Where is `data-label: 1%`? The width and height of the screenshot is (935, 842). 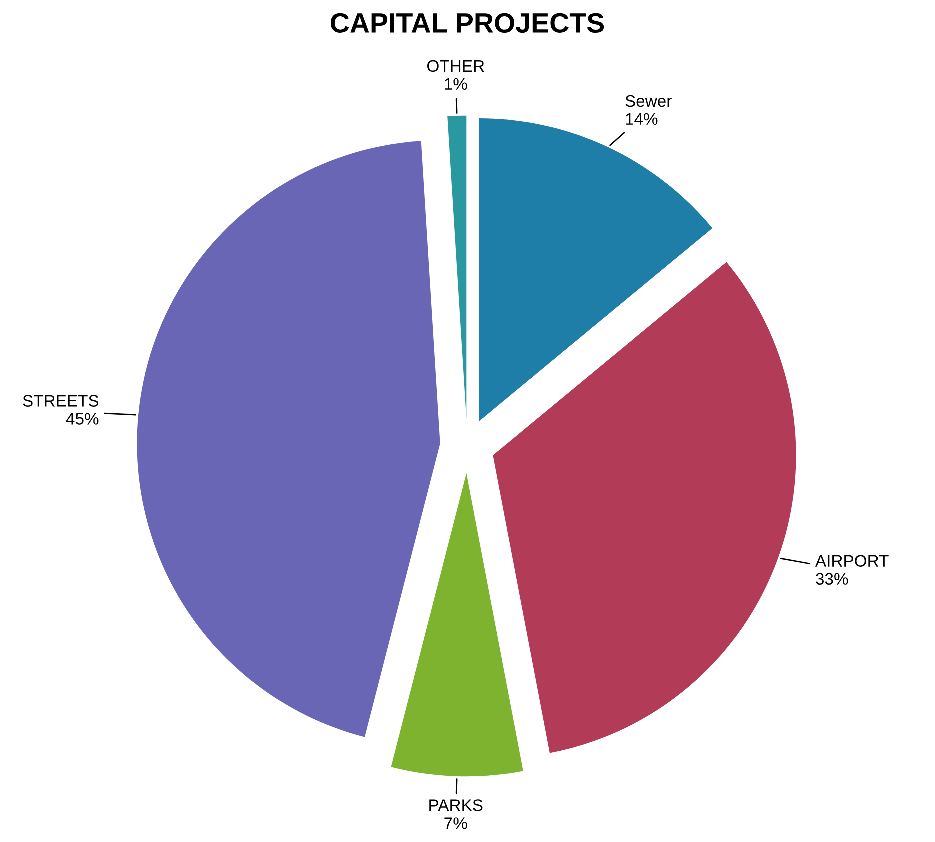 data-label: 1% is located at coordinates (456, 84).